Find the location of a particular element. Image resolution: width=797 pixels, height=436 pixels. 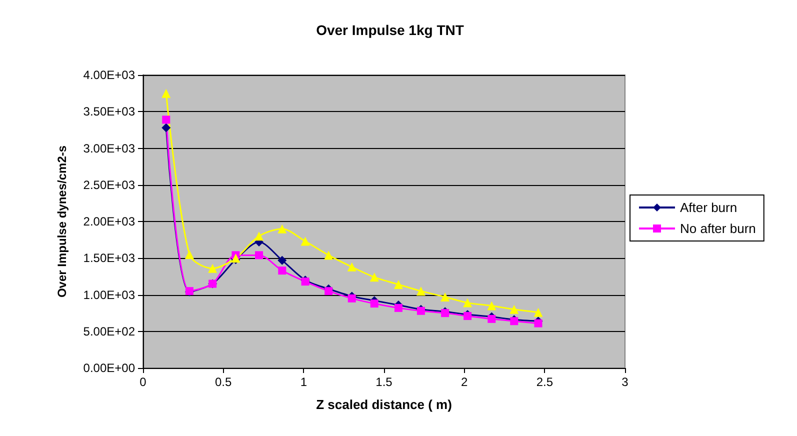

x-tick-label: 2 is located at coordinates (464, 382).